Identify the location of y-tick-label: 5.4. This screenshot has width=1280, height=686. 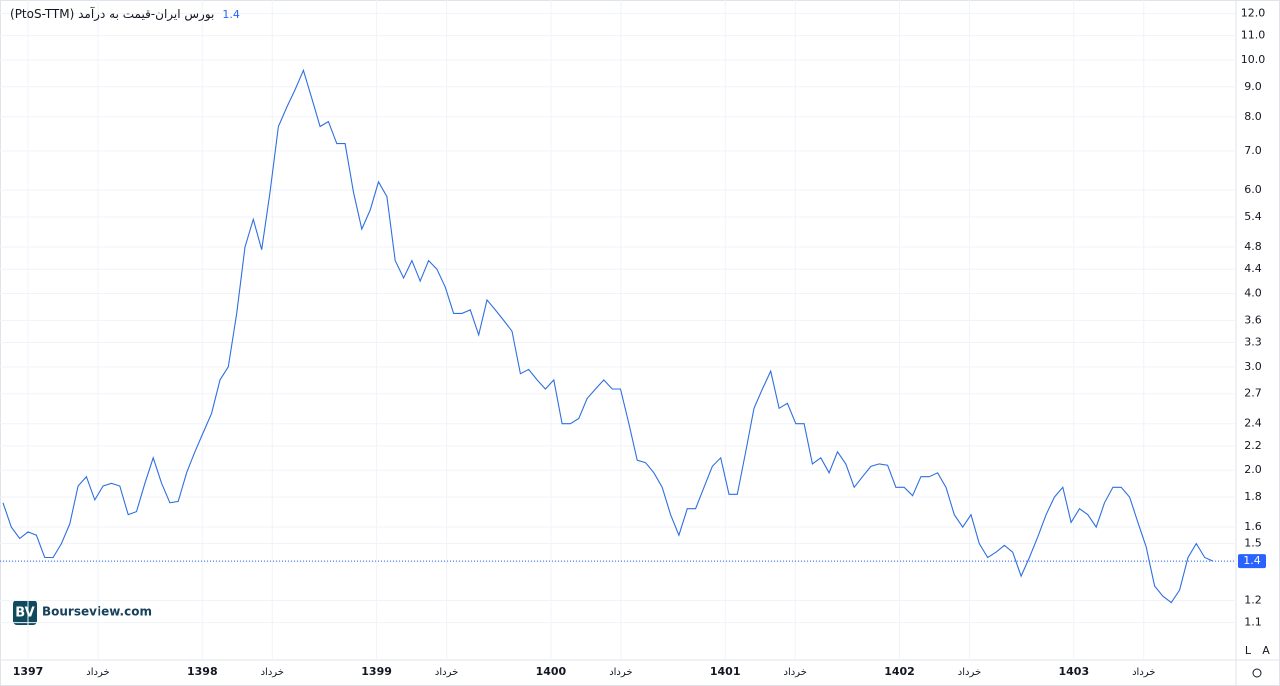
(1253, 216).